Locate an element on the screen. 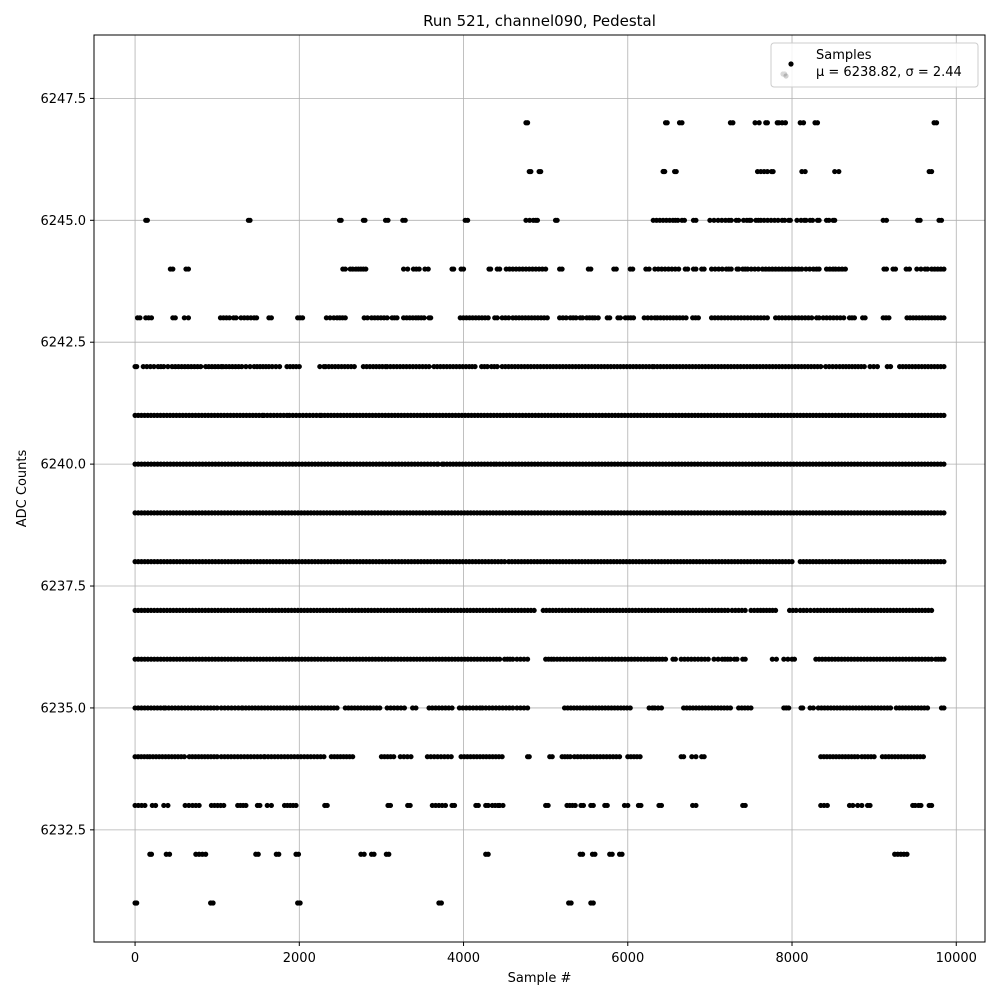 The width and height of the screenshot is (1000, 1000). legend-marker is located at coordinates (791, 64).